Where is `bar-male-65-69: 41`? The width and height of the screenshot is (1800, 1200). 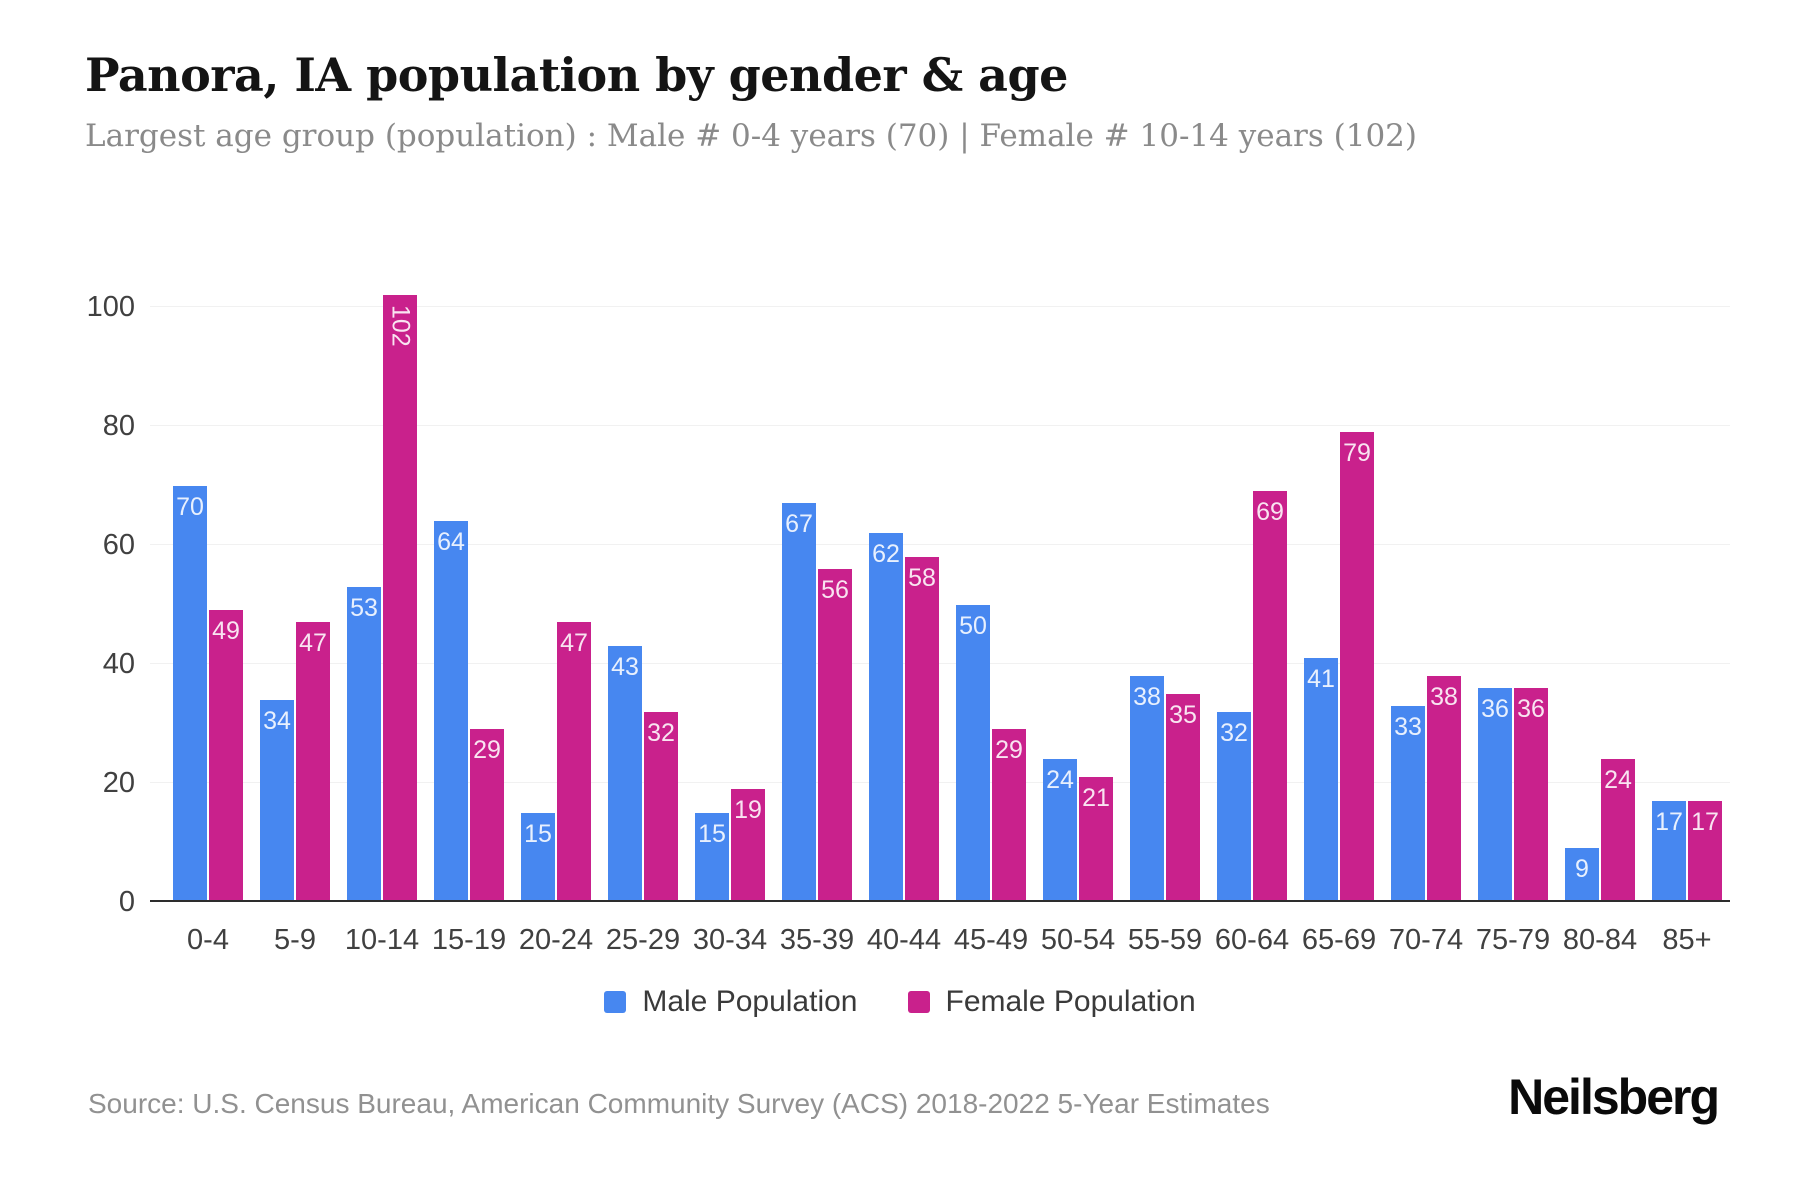 bar-male-65-69: 41 is located at coordinates (1321, 780).